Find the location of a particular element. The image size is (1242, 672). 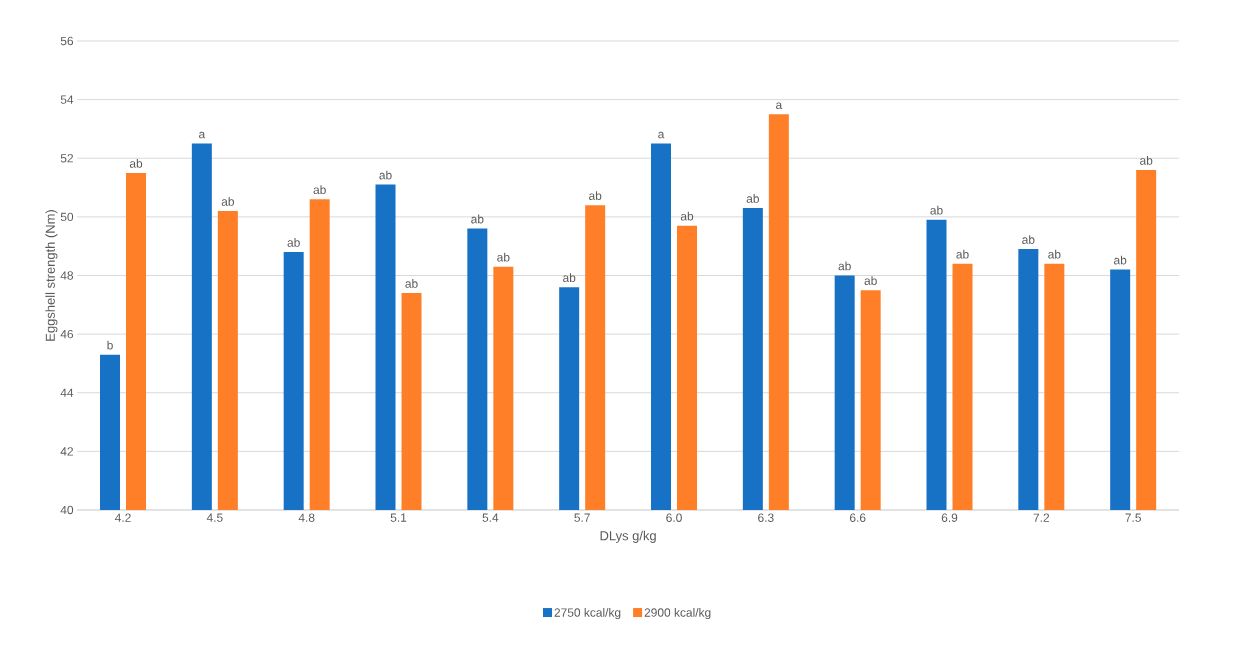

x-tick-label: 4.8 is located at coordinates (306, 517).